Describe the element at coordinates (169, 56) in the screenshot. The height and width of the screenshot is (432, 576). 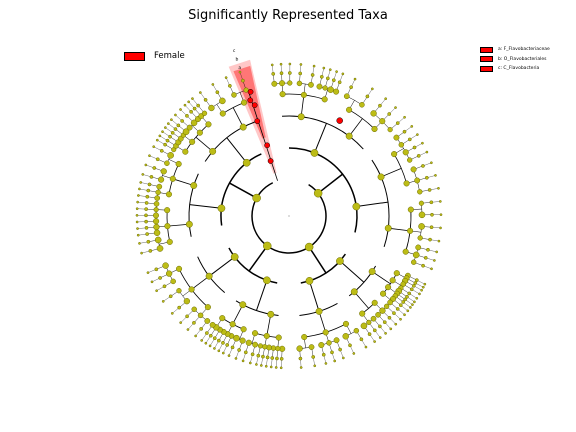
I see `group-legend-label: Female` at that location.